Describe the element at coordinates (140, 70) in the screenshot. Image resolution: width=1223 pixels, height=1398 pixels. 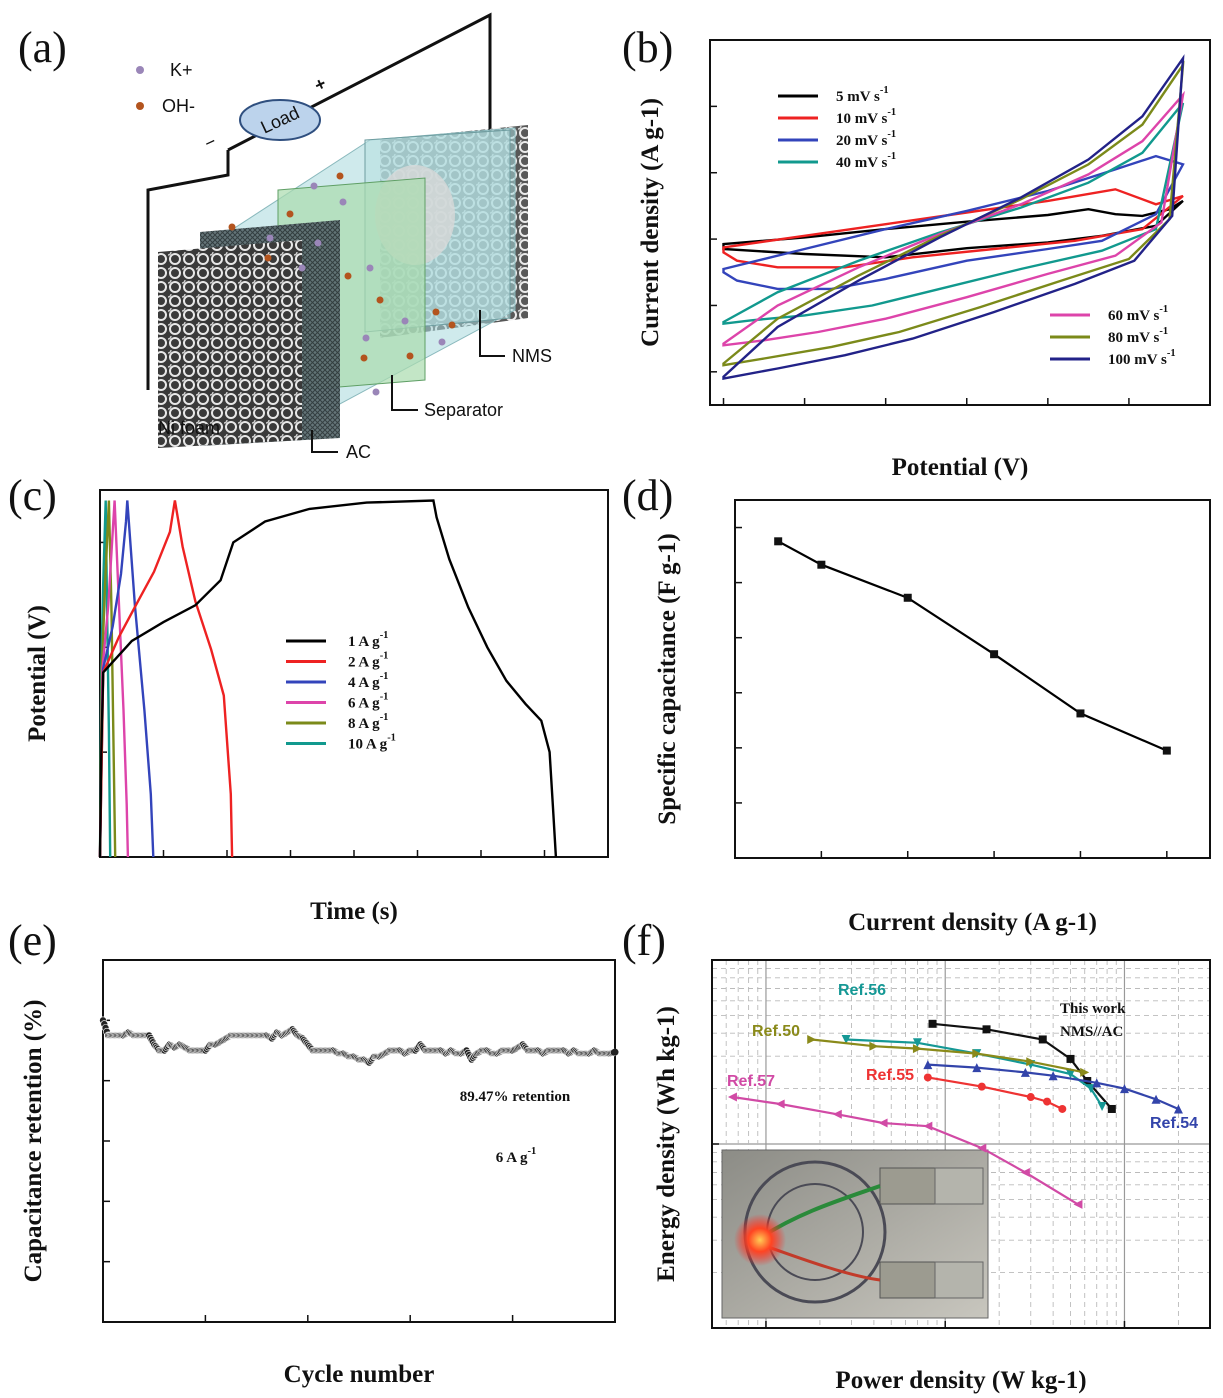
I see `k-ion-legend-dot` at that location.